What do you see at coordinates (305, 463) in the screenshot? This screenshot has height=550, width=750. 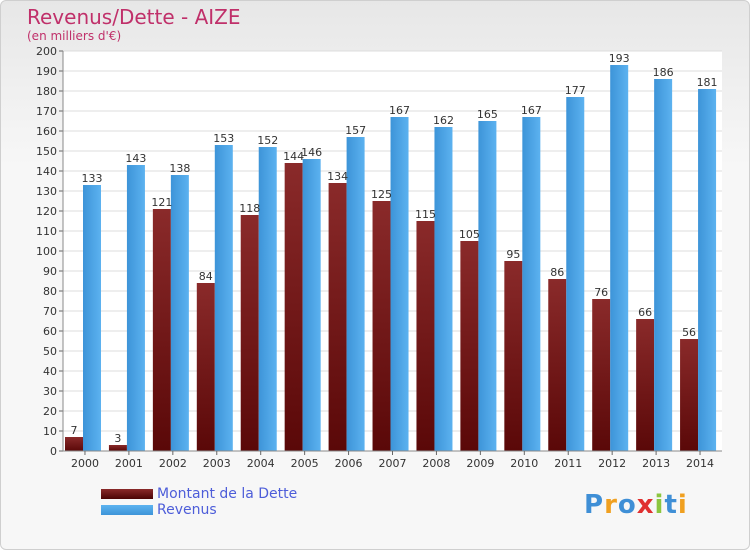 I see `x-tick-label: 2005` at bounding box center [305, 463].